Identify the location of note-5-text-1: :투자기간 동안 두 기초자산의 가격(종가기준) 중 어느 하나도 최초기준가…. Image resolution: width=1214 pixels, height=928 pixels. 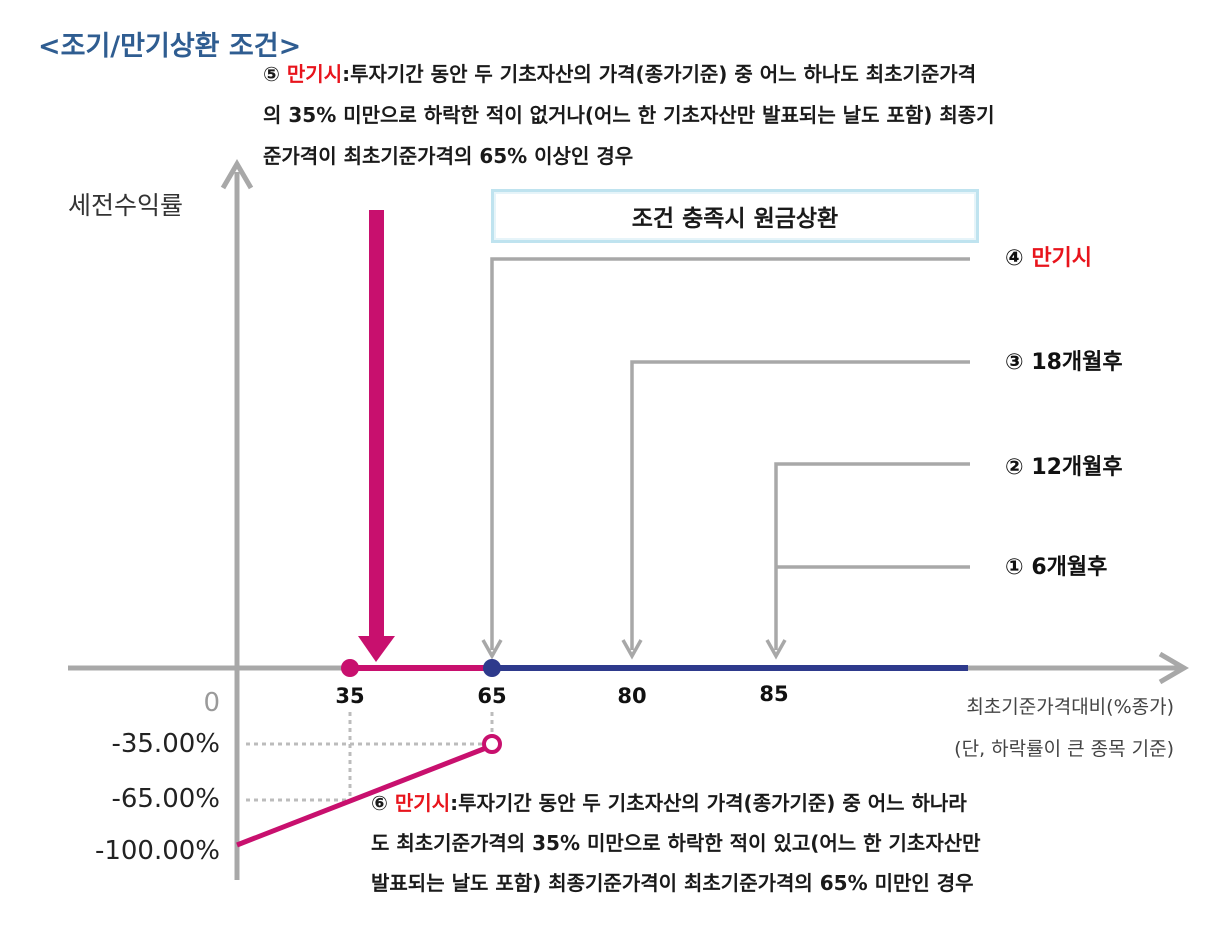
(659, 74).